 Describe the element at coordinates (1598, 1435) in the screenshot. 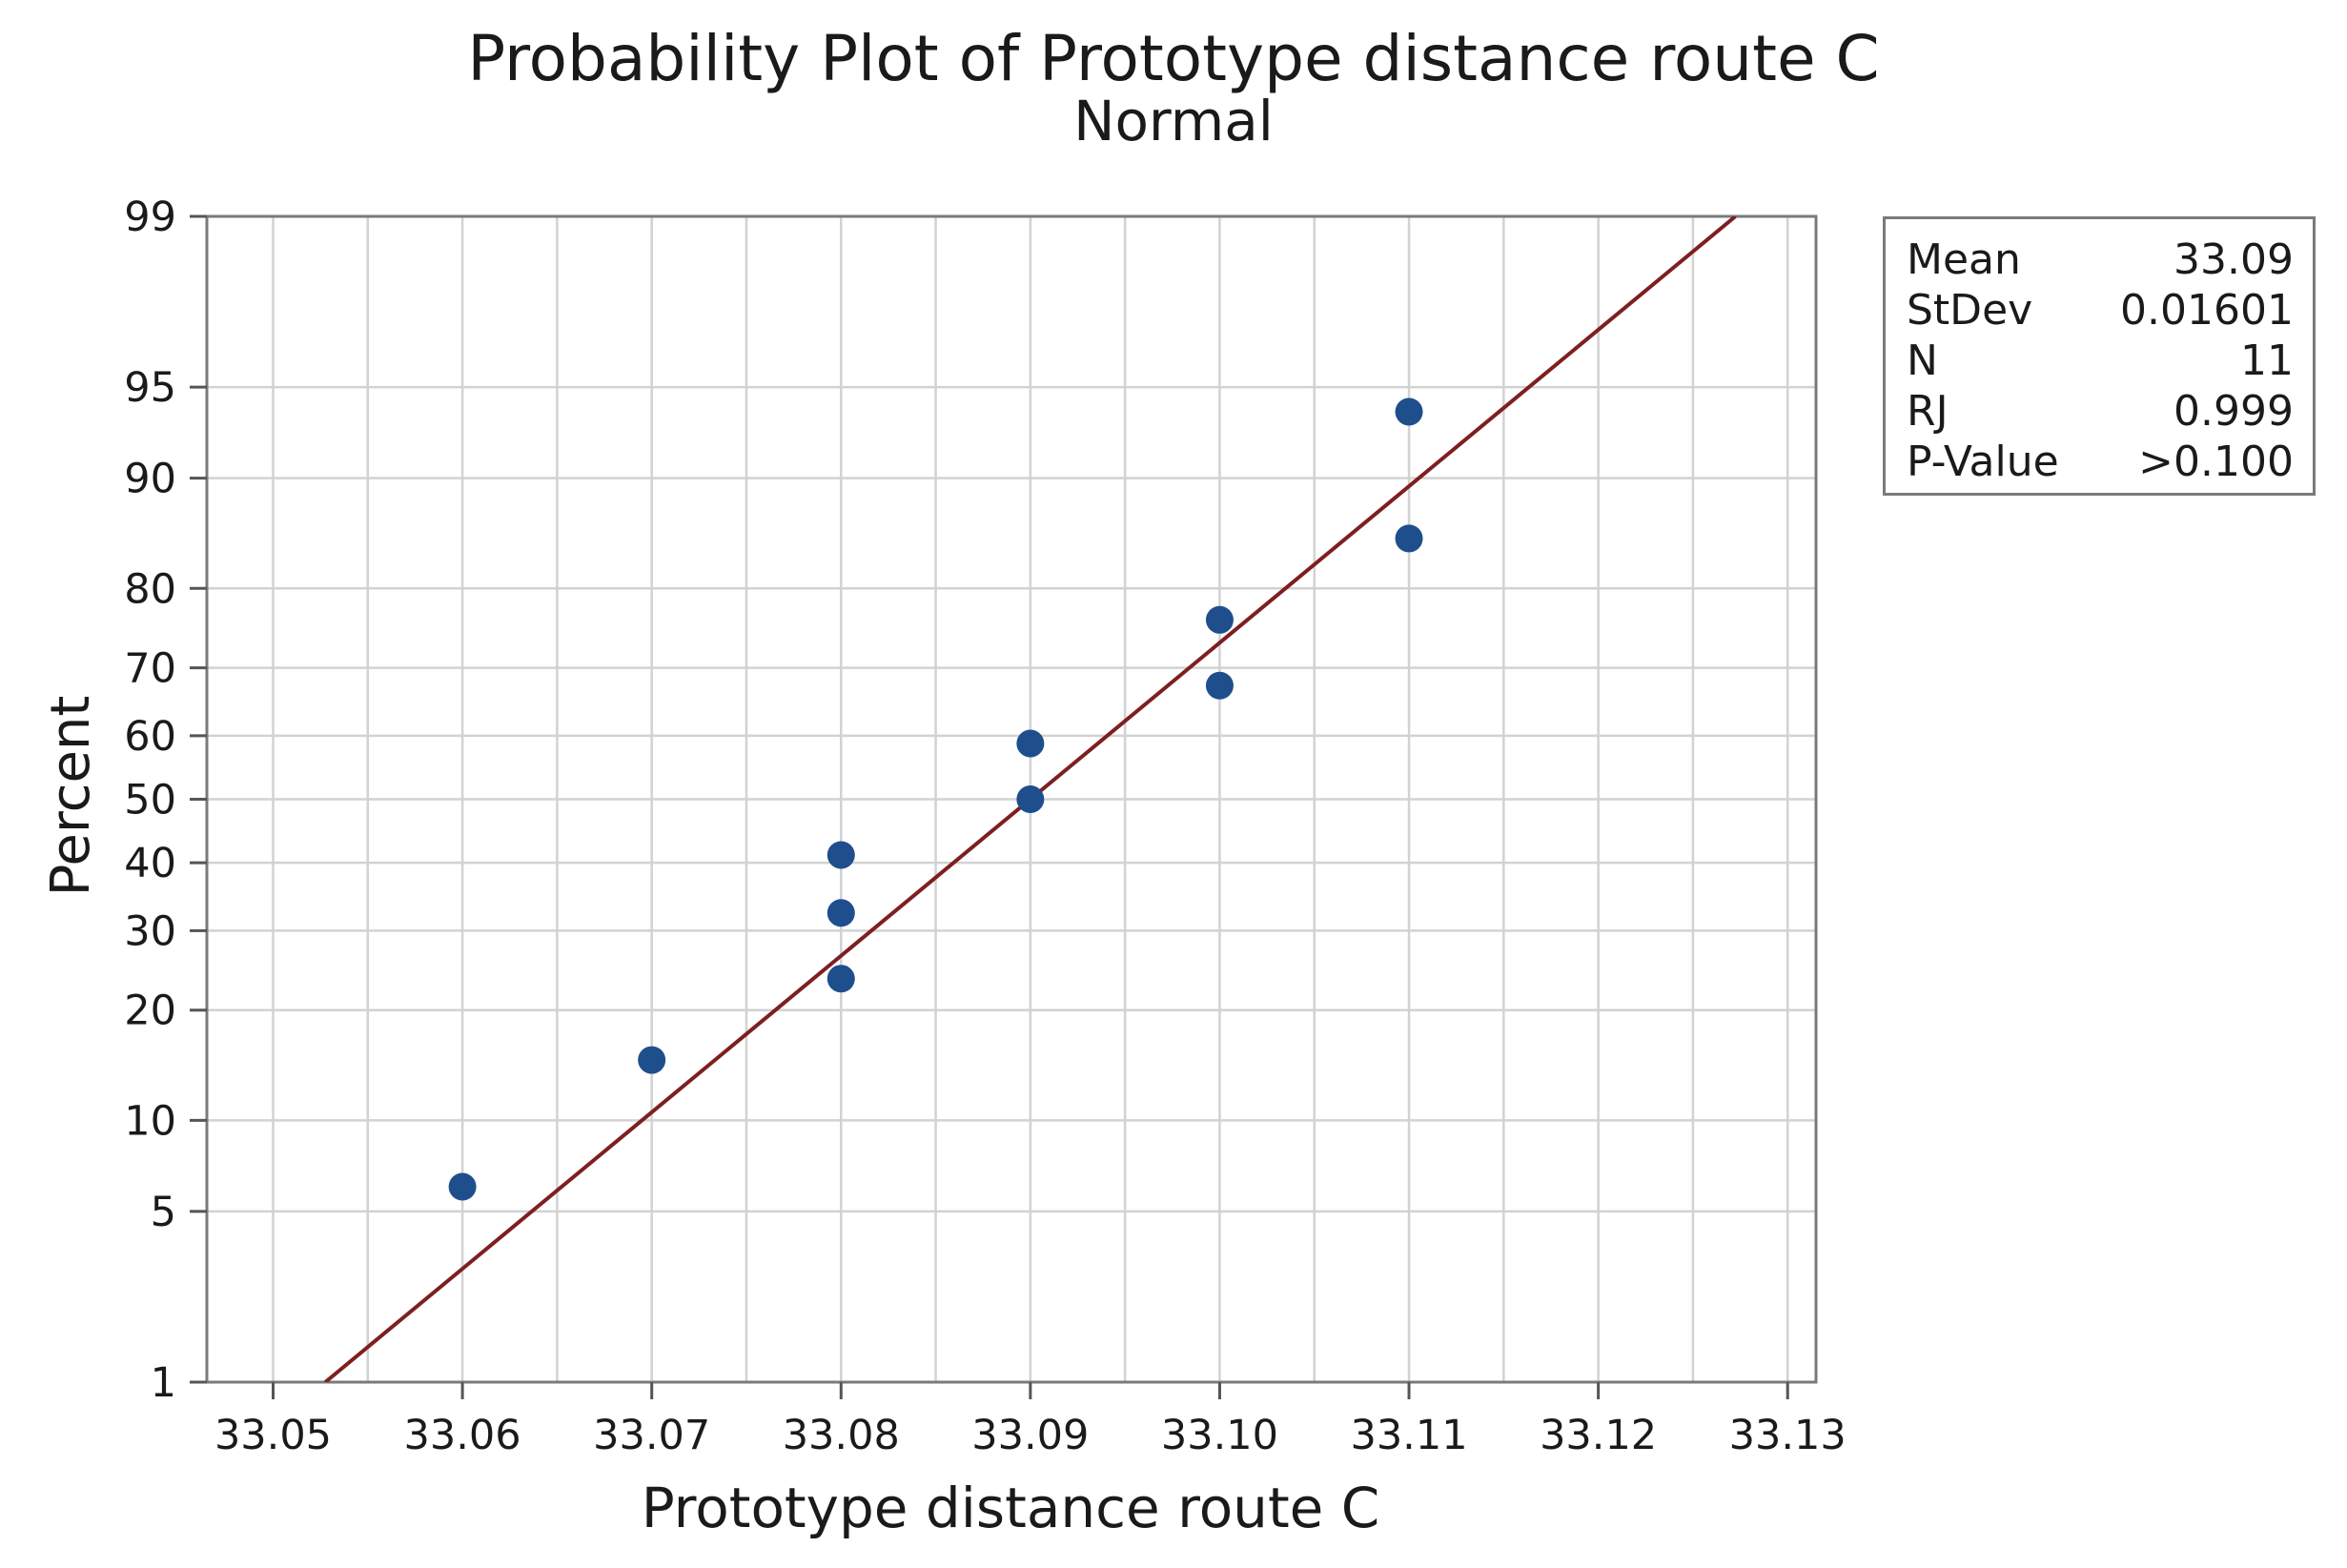

I see `x-tick-label: 33.12` at that location.